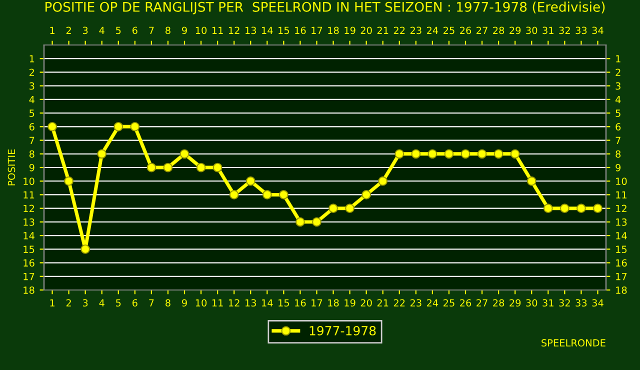 Image resolution: width=640 pixels, height=370 pixels. What do you see at coordinates (29, 290) in the screenshot?
I see `y-tick-label: 18` at bounding box center [29, 290].